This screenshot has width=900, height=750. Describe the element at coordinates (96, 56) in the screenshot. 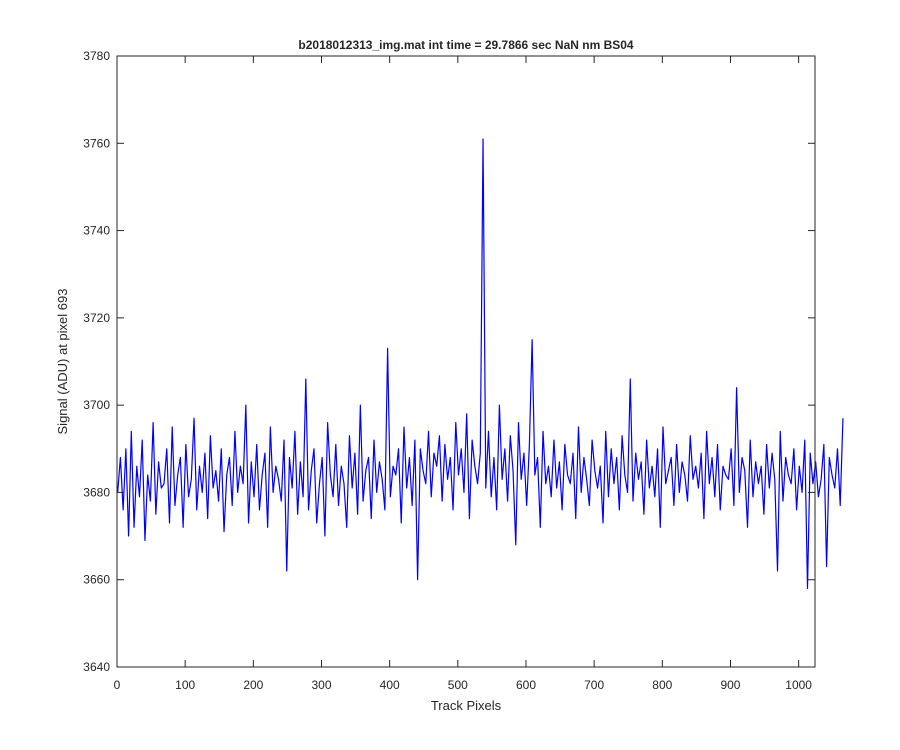

I see `y-tick-label: 3780` at that location.